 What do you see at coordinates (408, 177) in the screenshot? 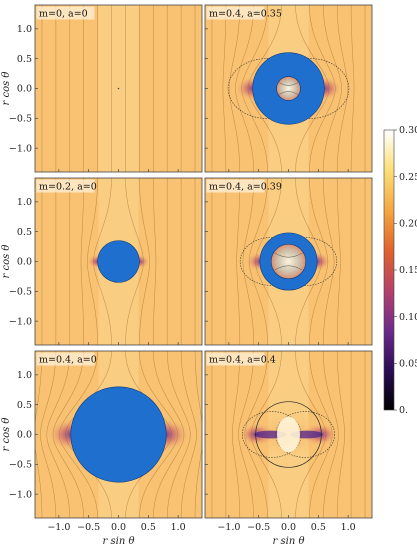
I see `colorbar-tick-label: 0.25` at bounding box center [408, 177].